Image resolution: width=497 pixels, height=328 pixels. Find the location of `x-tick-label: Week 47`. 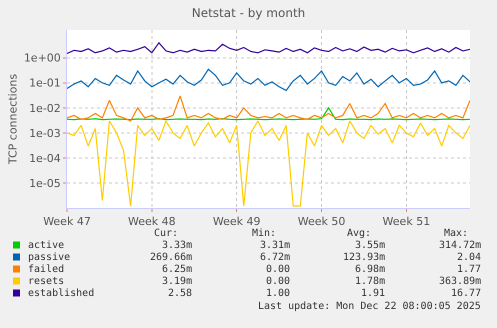

x-tick-label: Week 47 is located at coordinates (67, 221).